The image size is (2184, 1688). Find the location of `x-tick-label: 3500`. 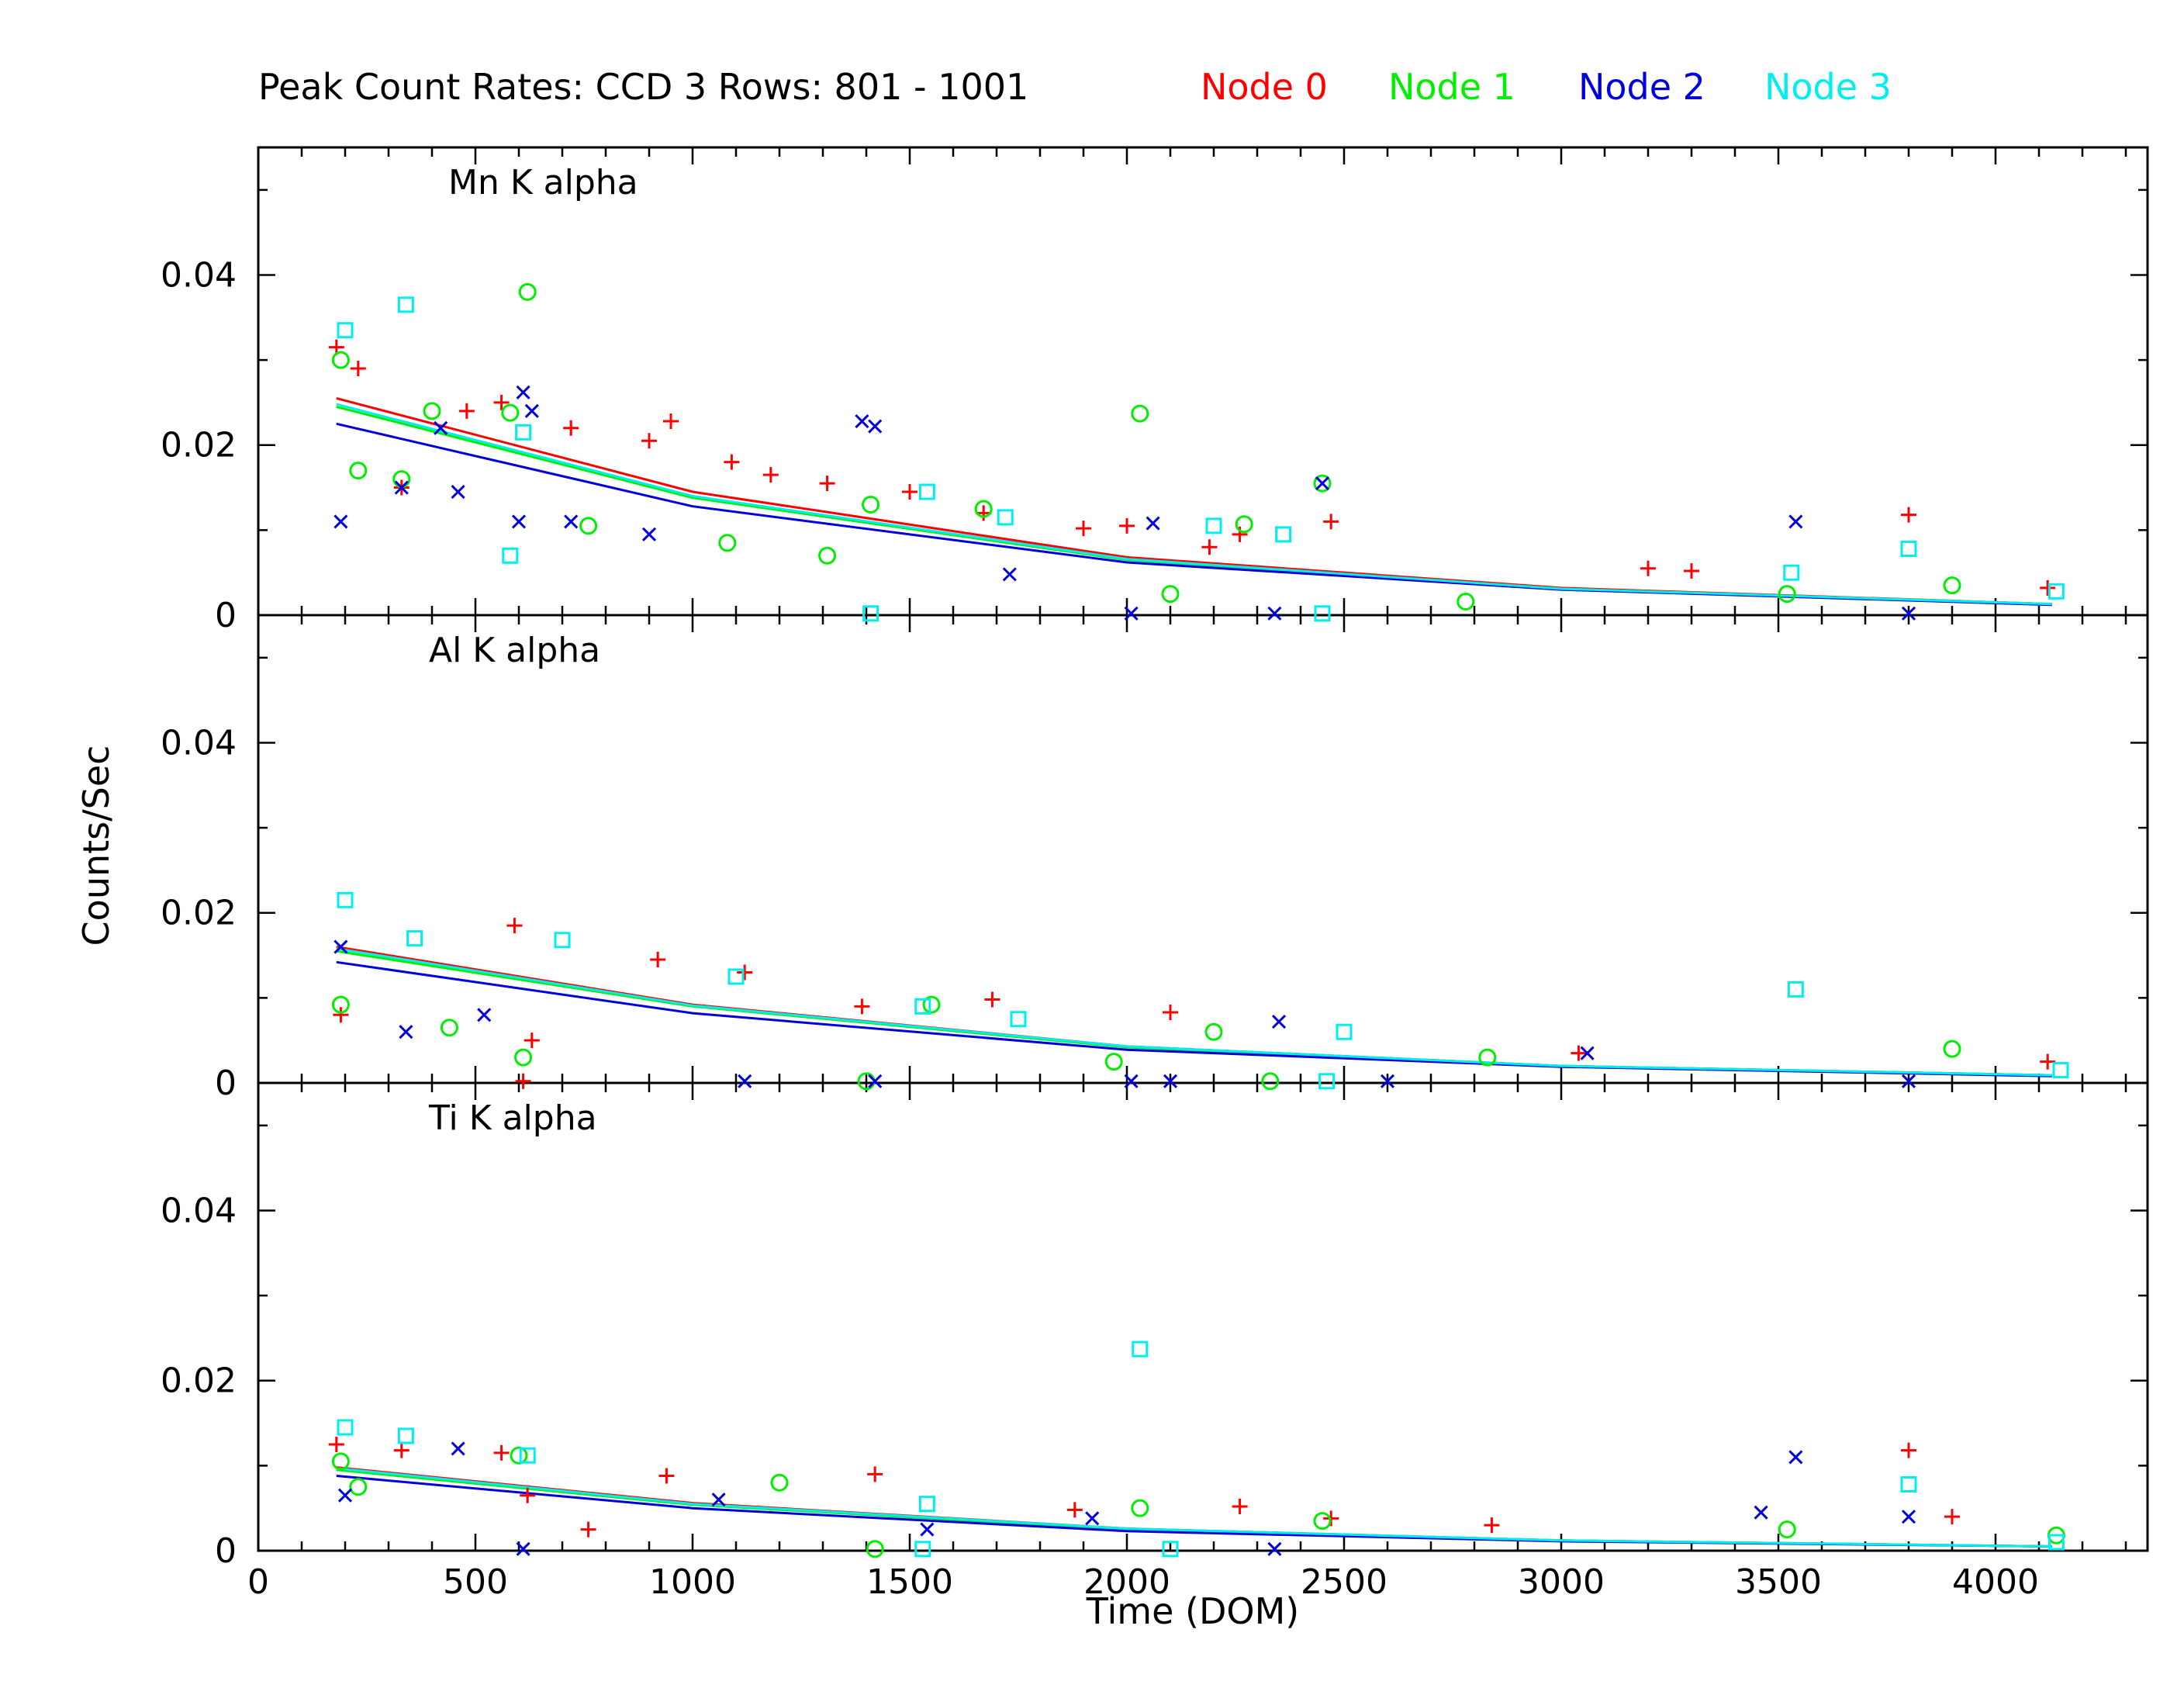

x-tick-label: 3500 is located at coordinates (1778, 1582).